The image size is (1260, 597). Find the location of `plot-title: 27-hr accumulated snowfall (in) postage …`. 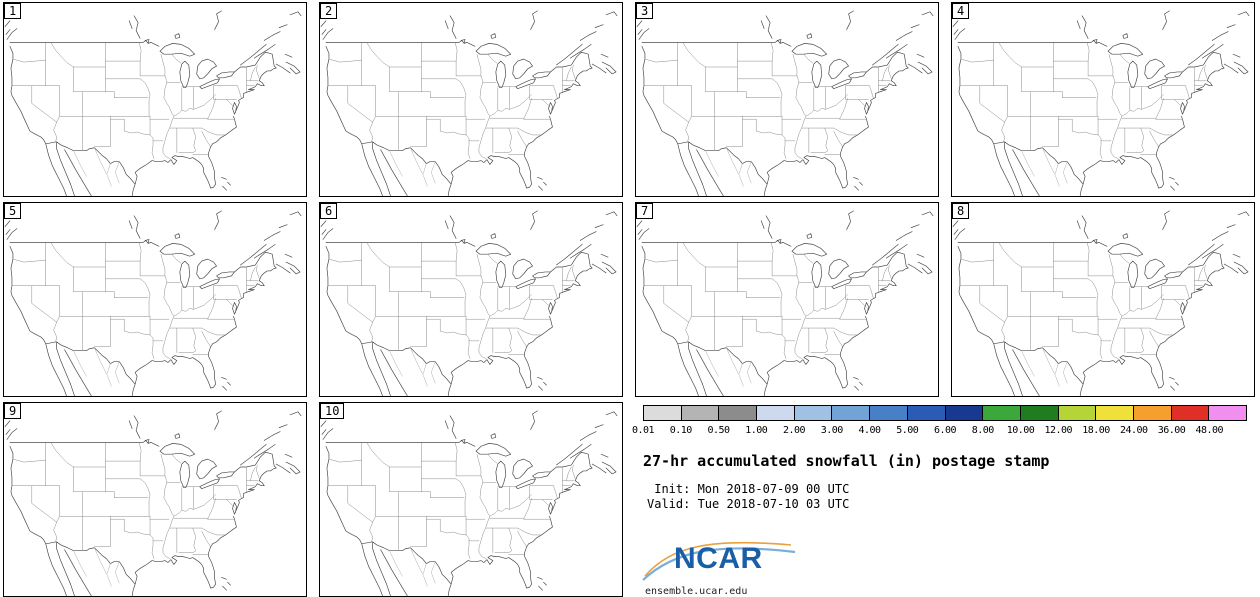

plot-title: 27-hr accumulated snowfall (in) postage … is located at coordinates (846, 461).